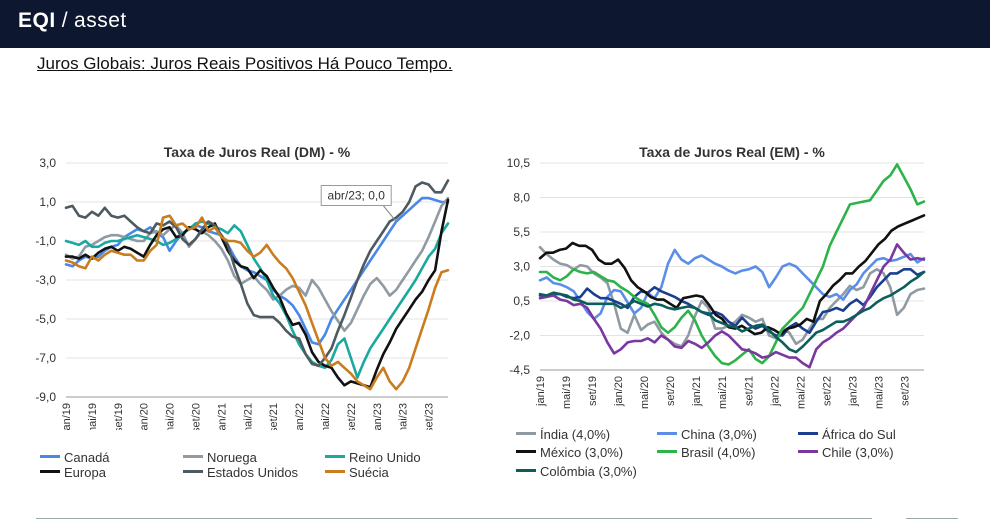 The image size is (990, 521). Describe the element at coordinates (519, 370) in the screenshot. I see `chart-em-ytick-label: -4,5` at that location.